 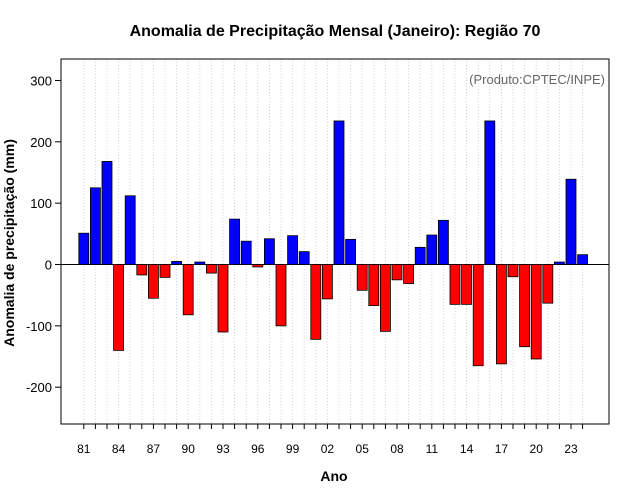 I want to click on x-tick-label: 81, so click(x=84, y=449).